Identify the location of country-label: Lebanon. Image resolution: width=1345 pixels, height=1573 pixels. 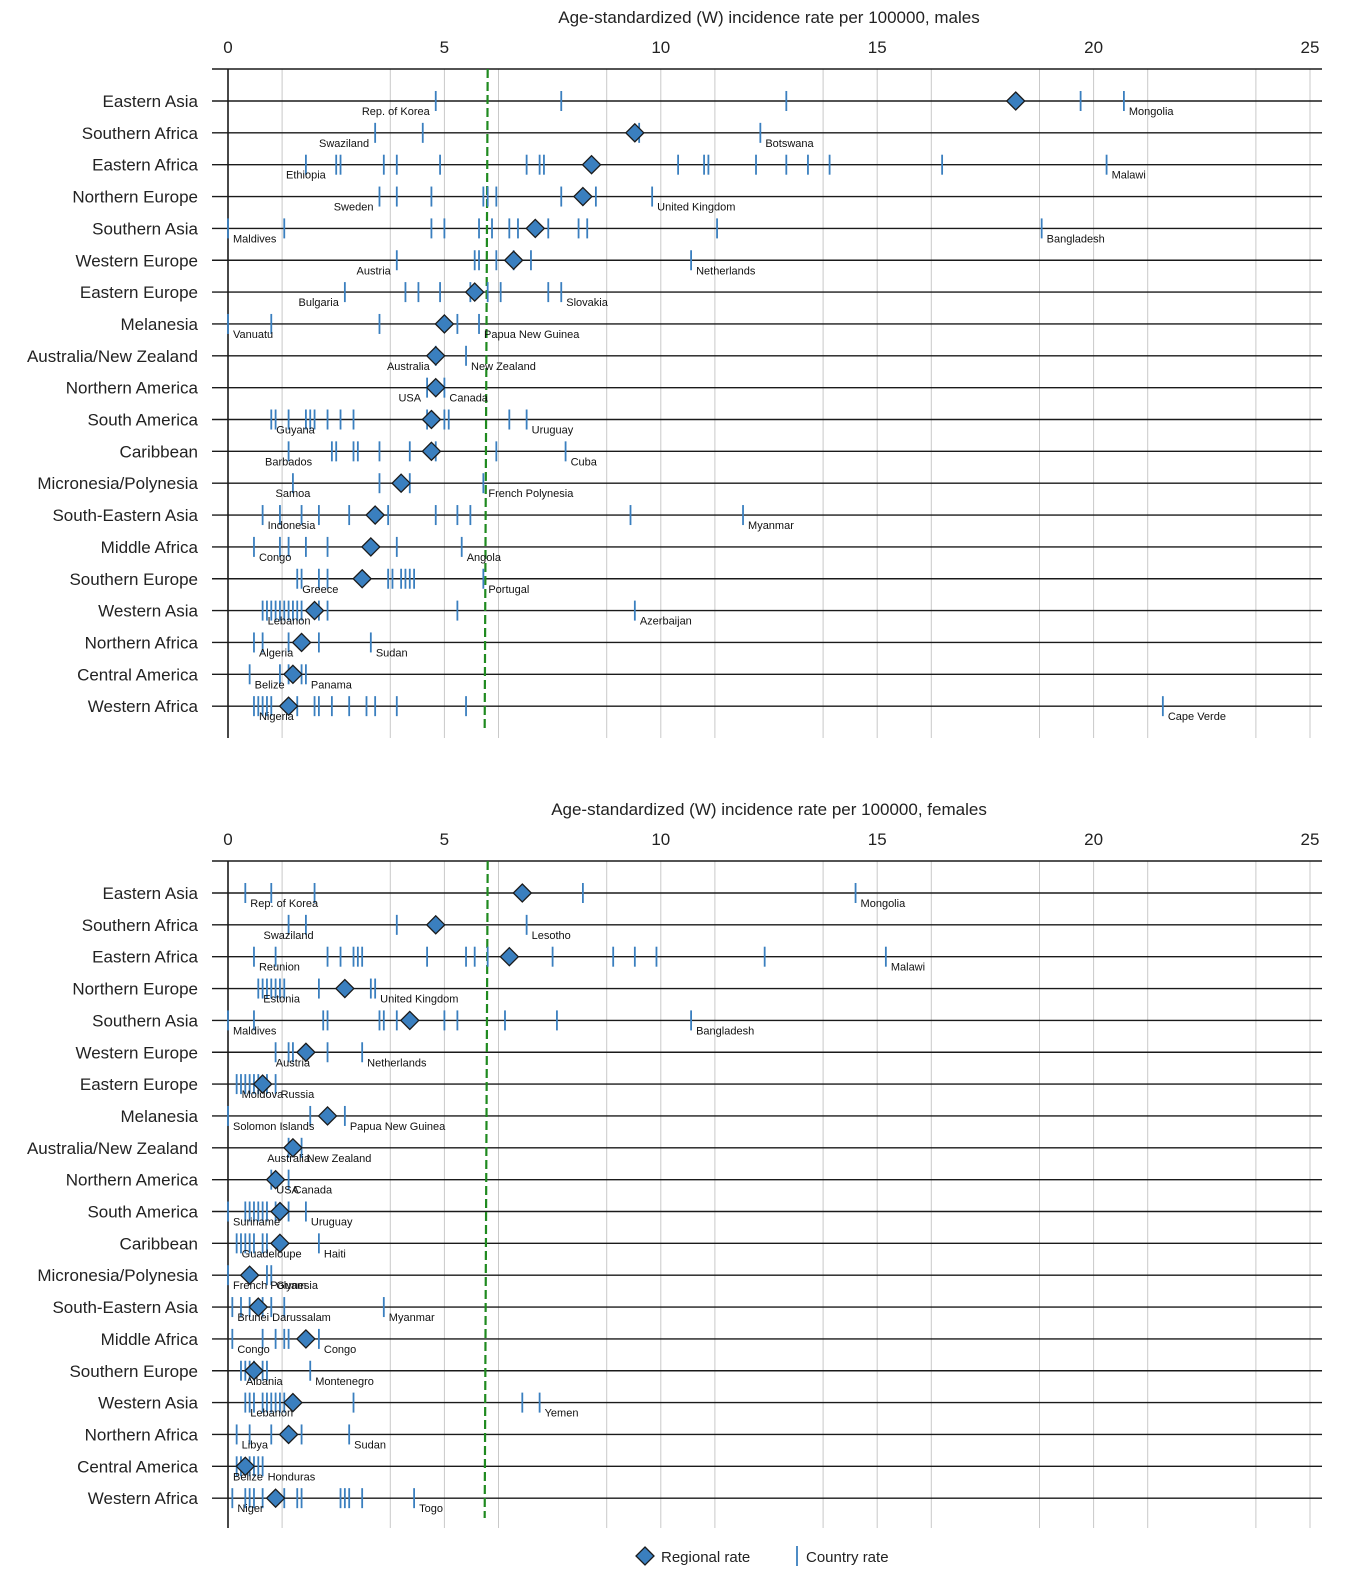
(271, 1414).